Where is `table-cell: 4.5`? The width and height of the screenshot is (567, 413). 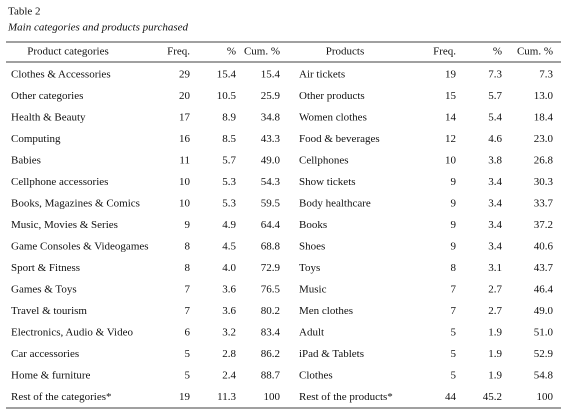 table-cell: 4.5 is located at coordinates (229, 247).